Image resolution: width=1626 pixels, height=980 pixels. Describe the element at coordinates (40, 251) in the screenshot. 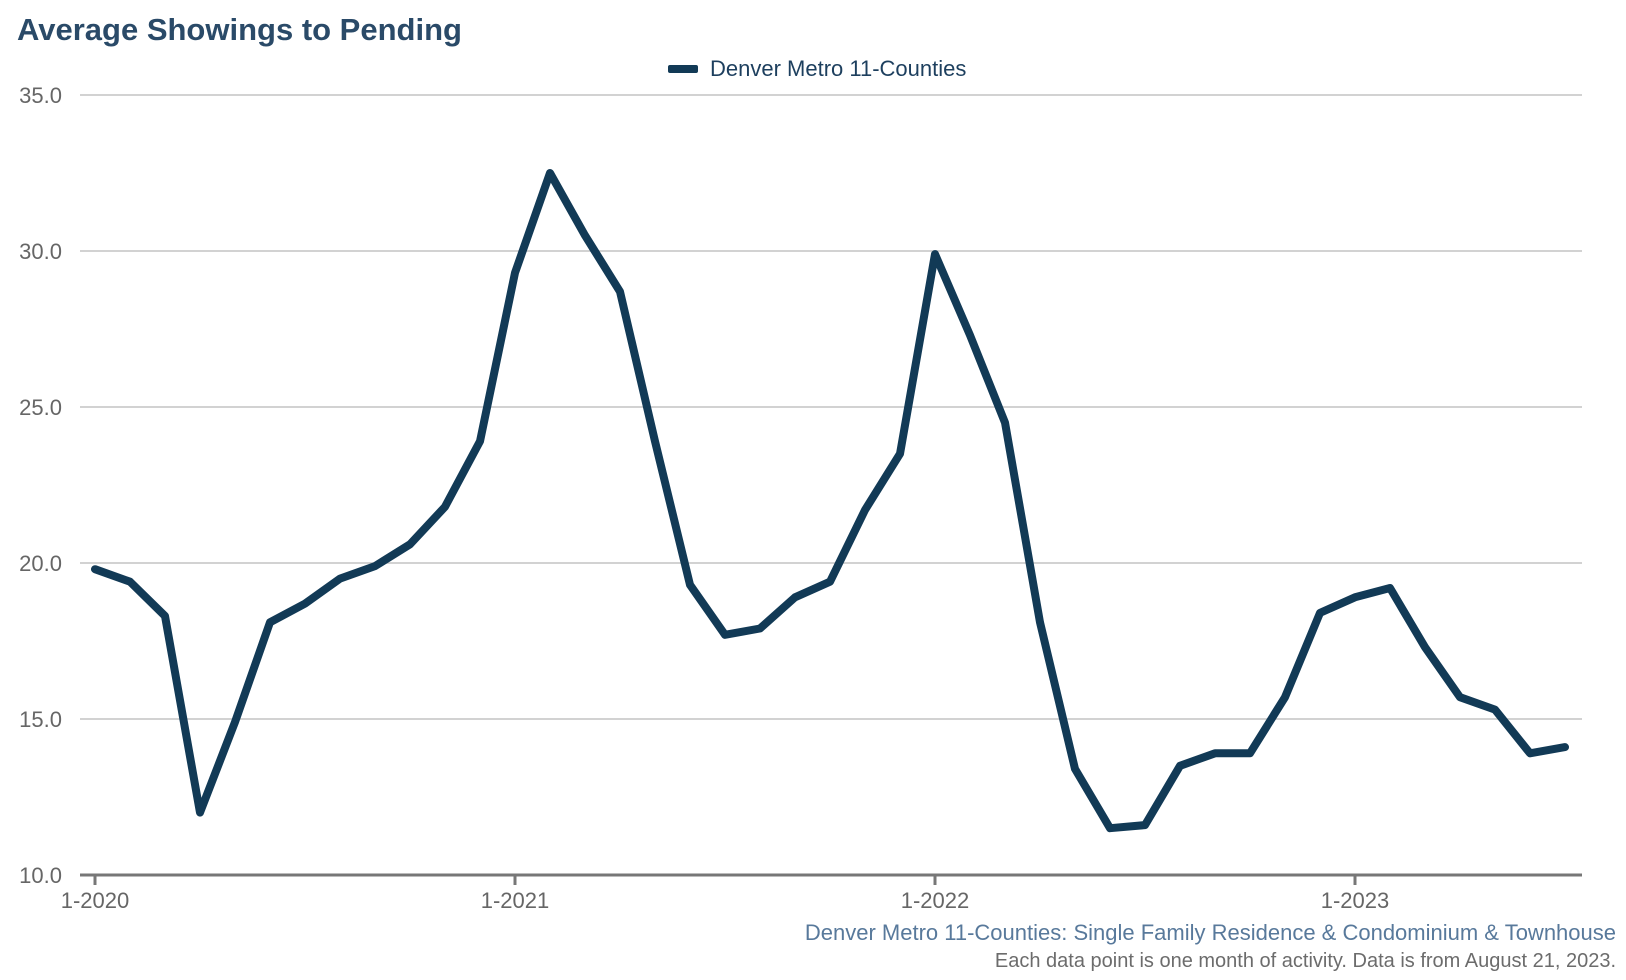

I see `y-tick-label: 30.0` at that location.